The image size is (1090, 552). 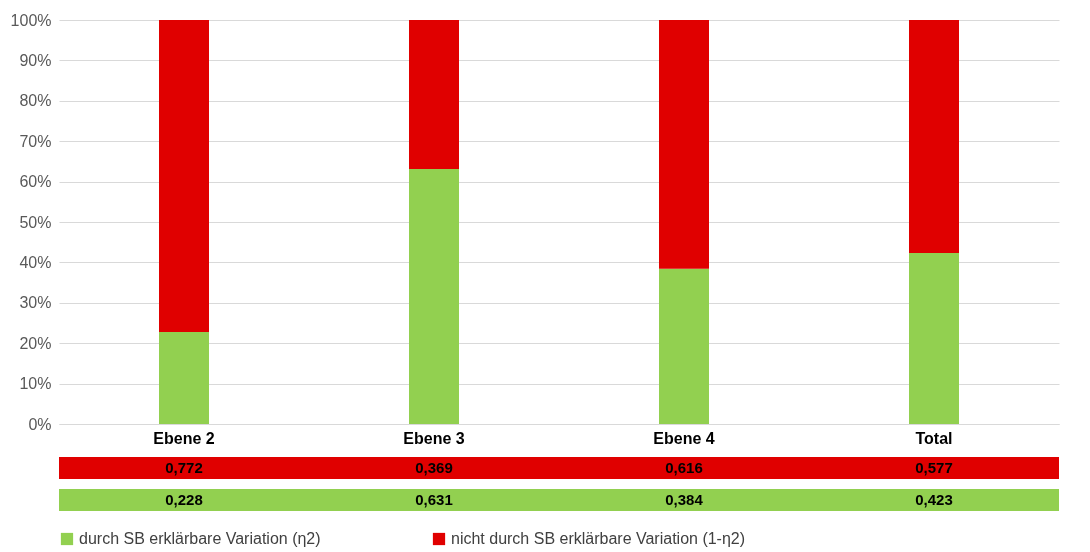 What do you see at coordinates (184, 499) in the screenshot?
I see `data-label: 0,228` at bounding box center [184, 499].